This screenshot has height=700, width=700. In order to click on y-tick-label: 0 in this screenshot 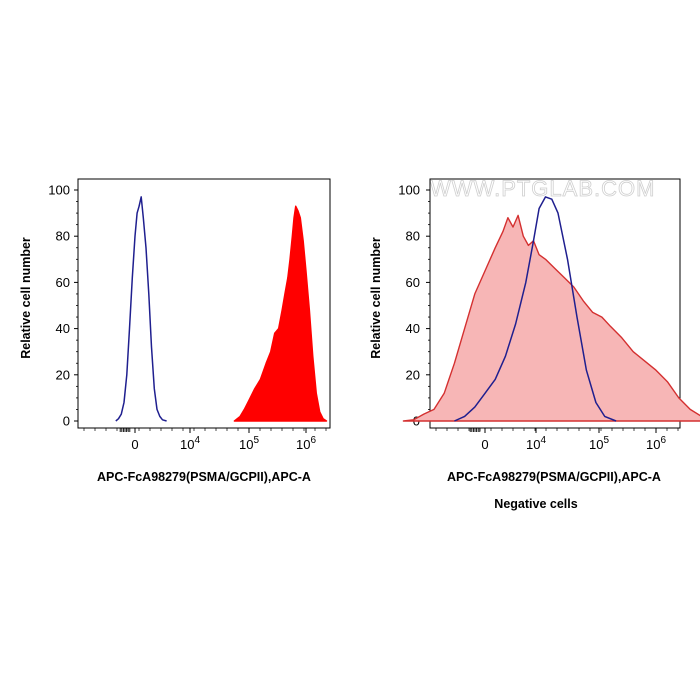, I will do `click(66, 421)`.